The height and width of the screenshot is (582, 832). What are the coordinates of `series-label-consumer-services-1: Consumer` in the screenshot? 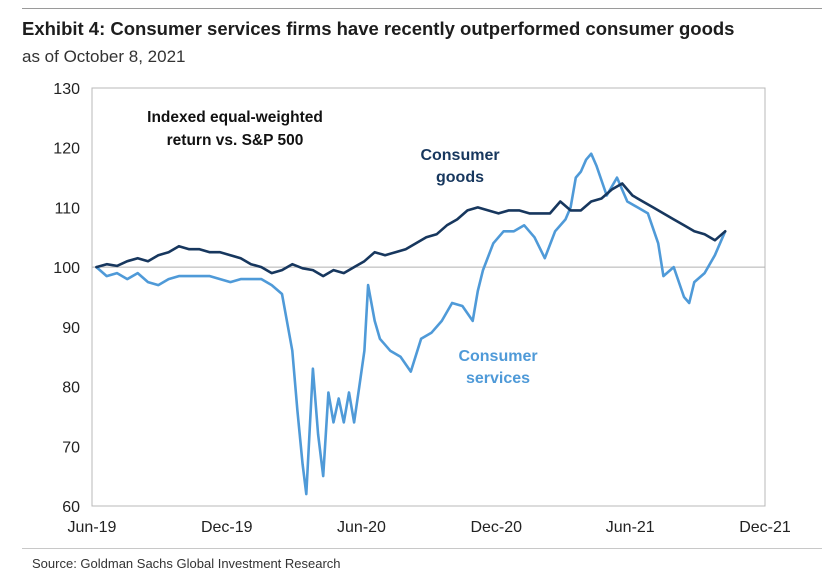 It's located at (497, 356).